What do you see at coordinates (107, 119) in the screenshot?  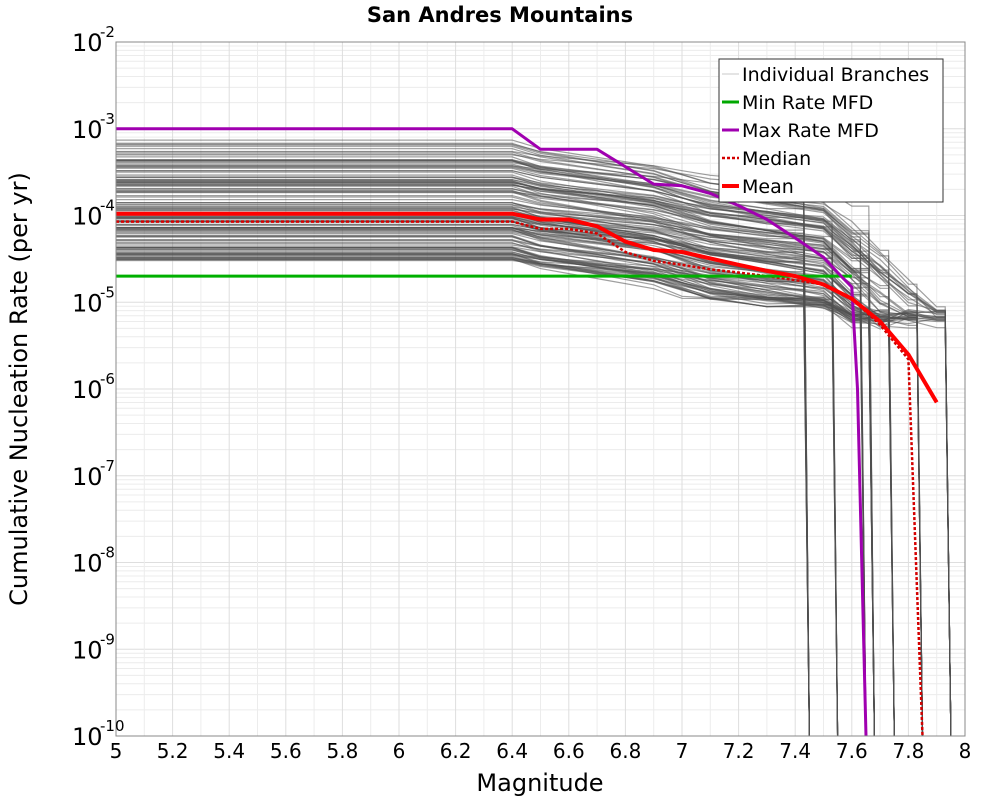 I see `y-tick-exponent: -3` at bounding box center [107, 119].